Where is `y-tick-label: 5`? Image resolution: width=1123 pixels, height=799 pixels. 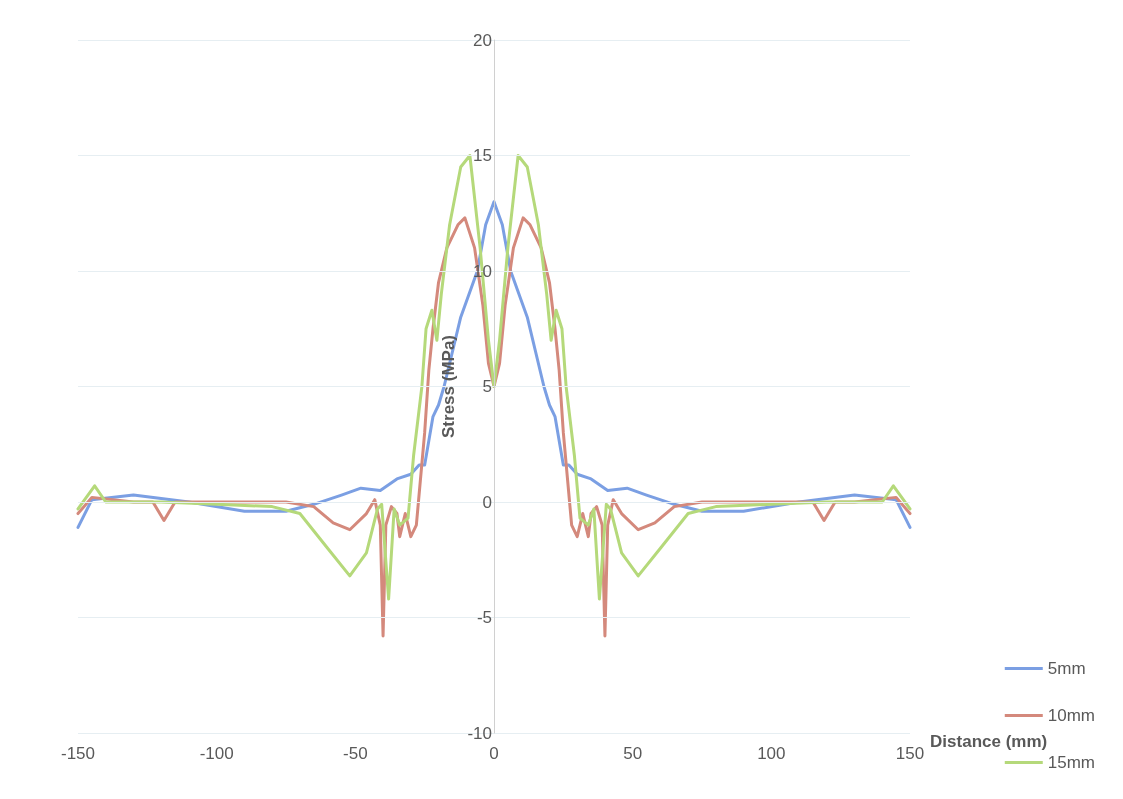 y-tick-label: 5 is located at coordinates (487, 386).